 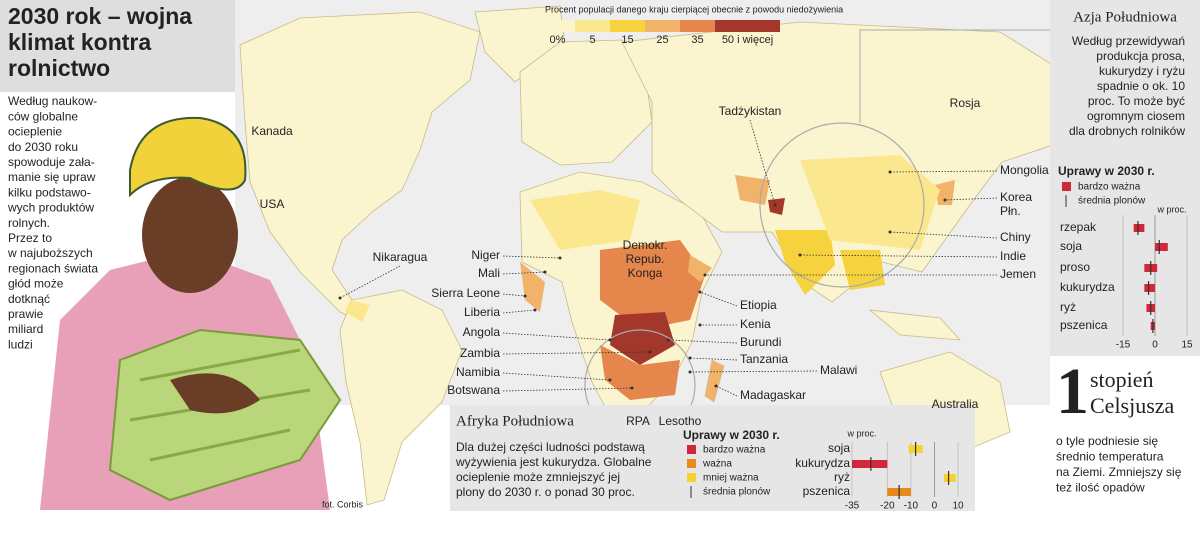 What do you see at coordinates (1016, 197) in the screenshot?
I see `country-label: Korea` at bounding box center [1016, 197].